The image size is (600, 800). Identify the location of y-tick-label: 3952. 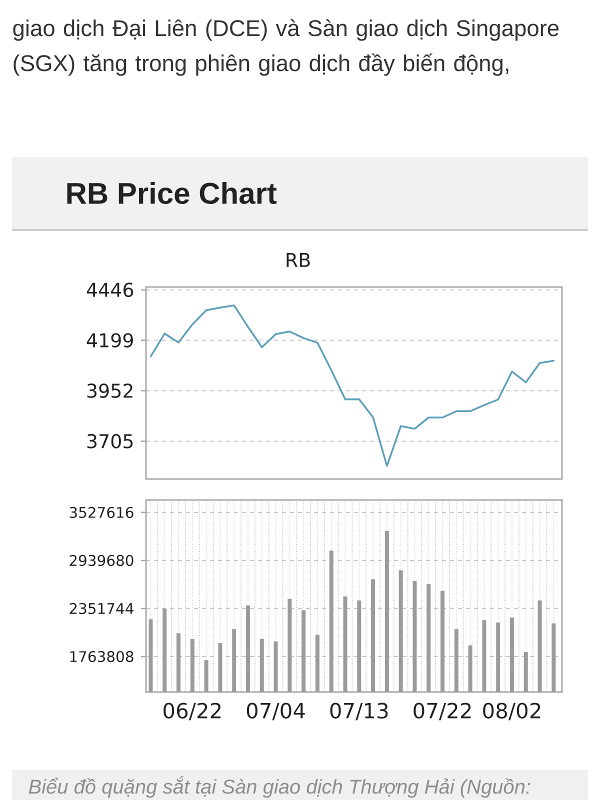
(109, 391).